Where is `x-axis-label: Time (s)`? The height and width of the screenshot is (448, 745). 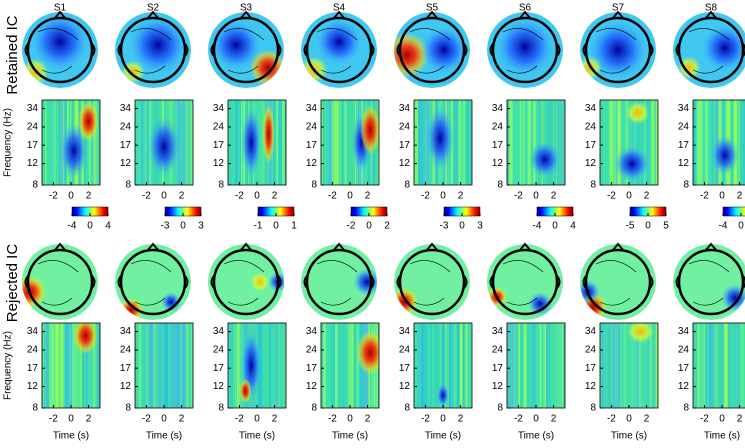
x-axis-label: Time (s) is located at coordinates (443, 436).